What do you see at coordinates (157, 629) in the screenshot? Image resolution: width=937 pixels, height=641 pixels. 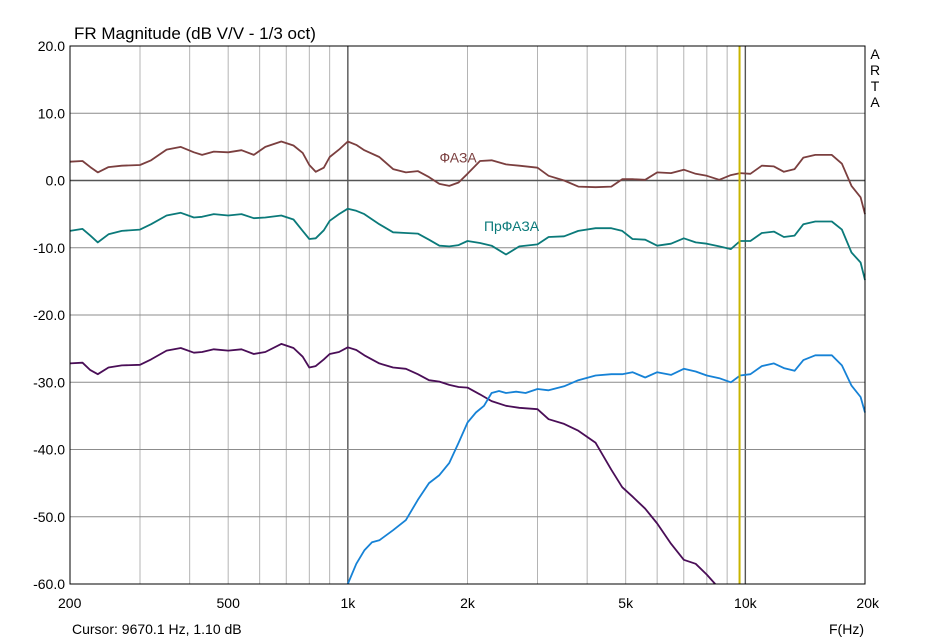 I see `cursor-readout: Cursor: 9670.1 Hz, 1.10 dB` at bounding box center [157, 629].